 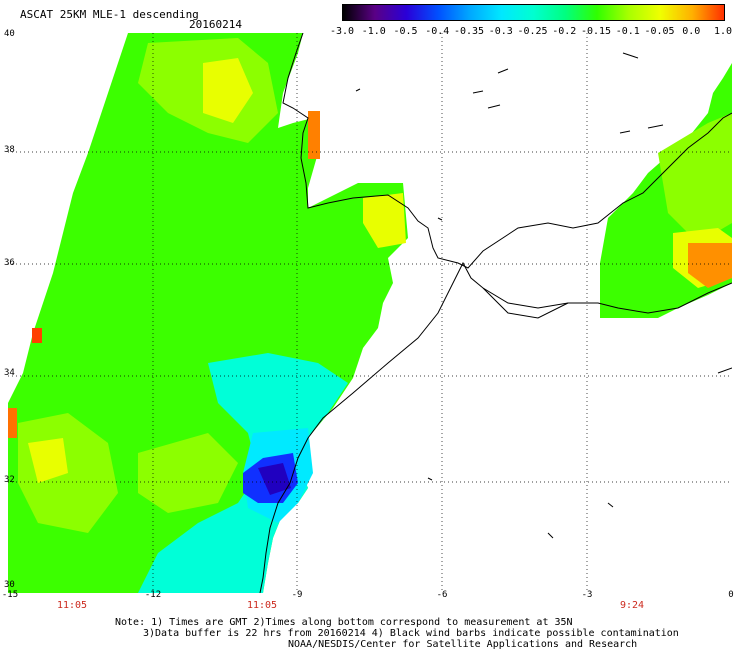 What do you see at coordinates (10, 595) in the screenshot?
I see `lon-label: -15` at bounding box center [10, 595].